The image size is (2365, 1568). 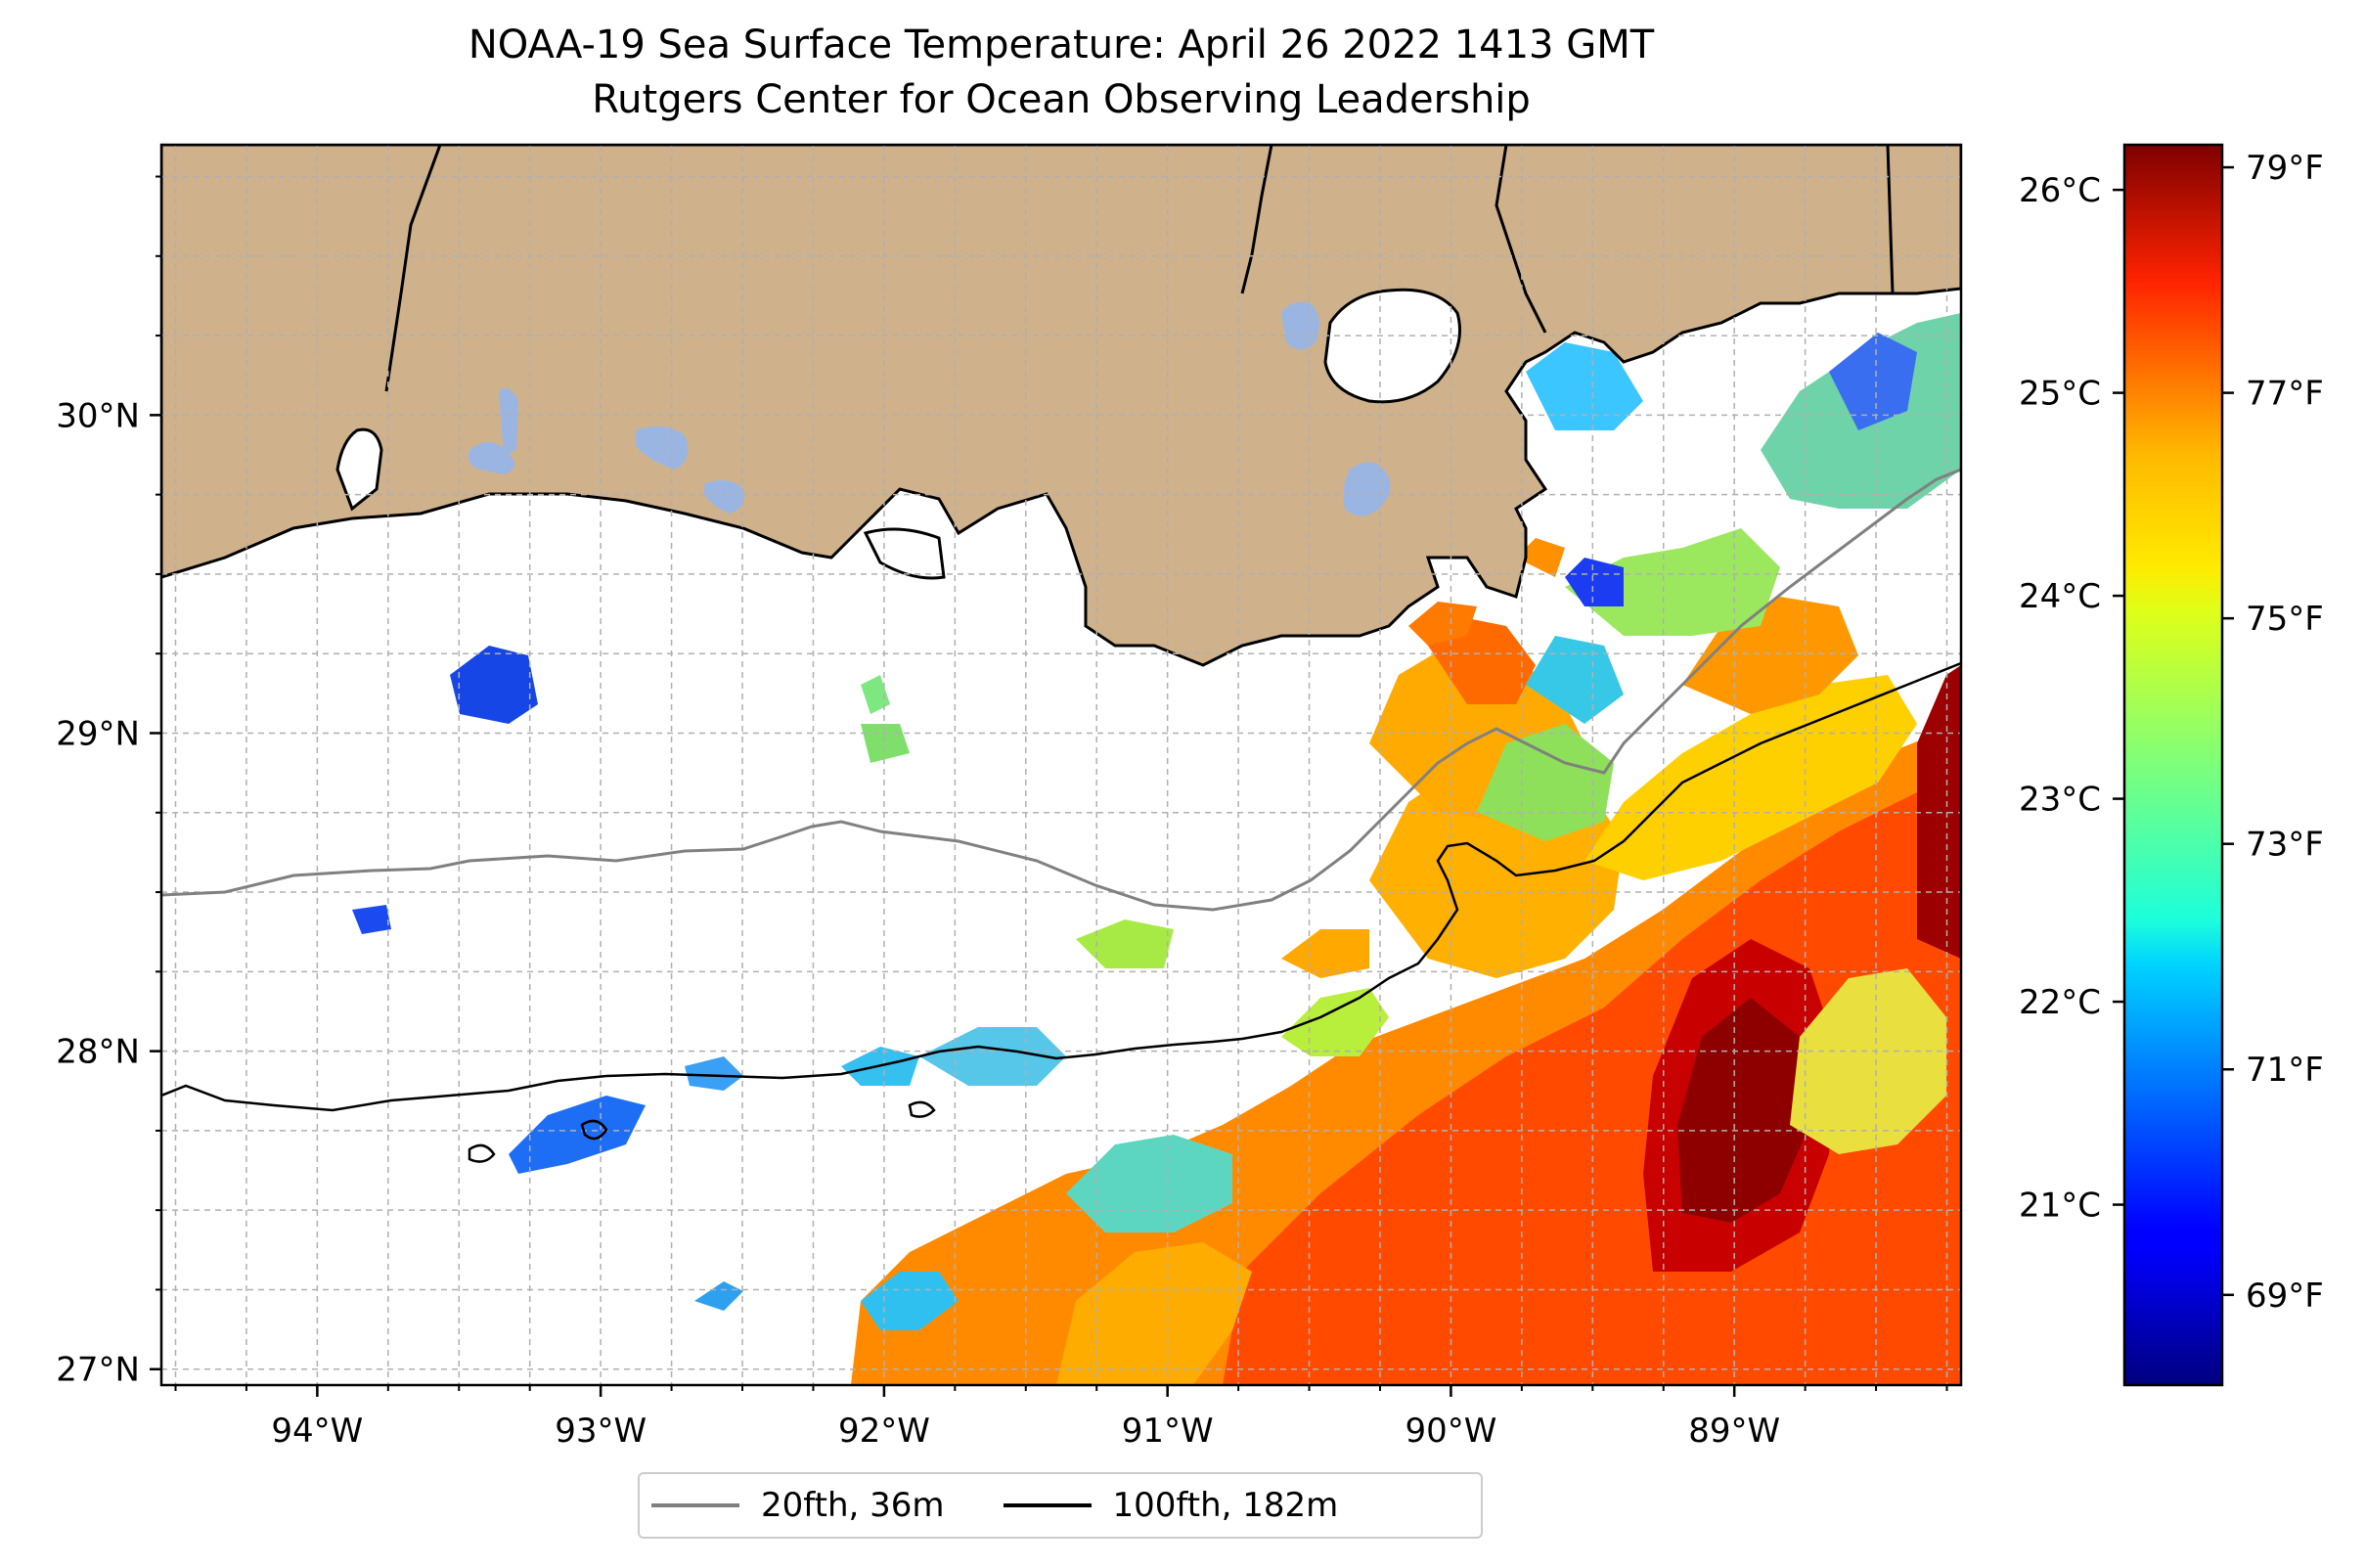 What do you see at coordinates (2285, 1070) in the screenshot?
I see `colorbar-label-f: 71°F` at bounding box center [2285, 1070].